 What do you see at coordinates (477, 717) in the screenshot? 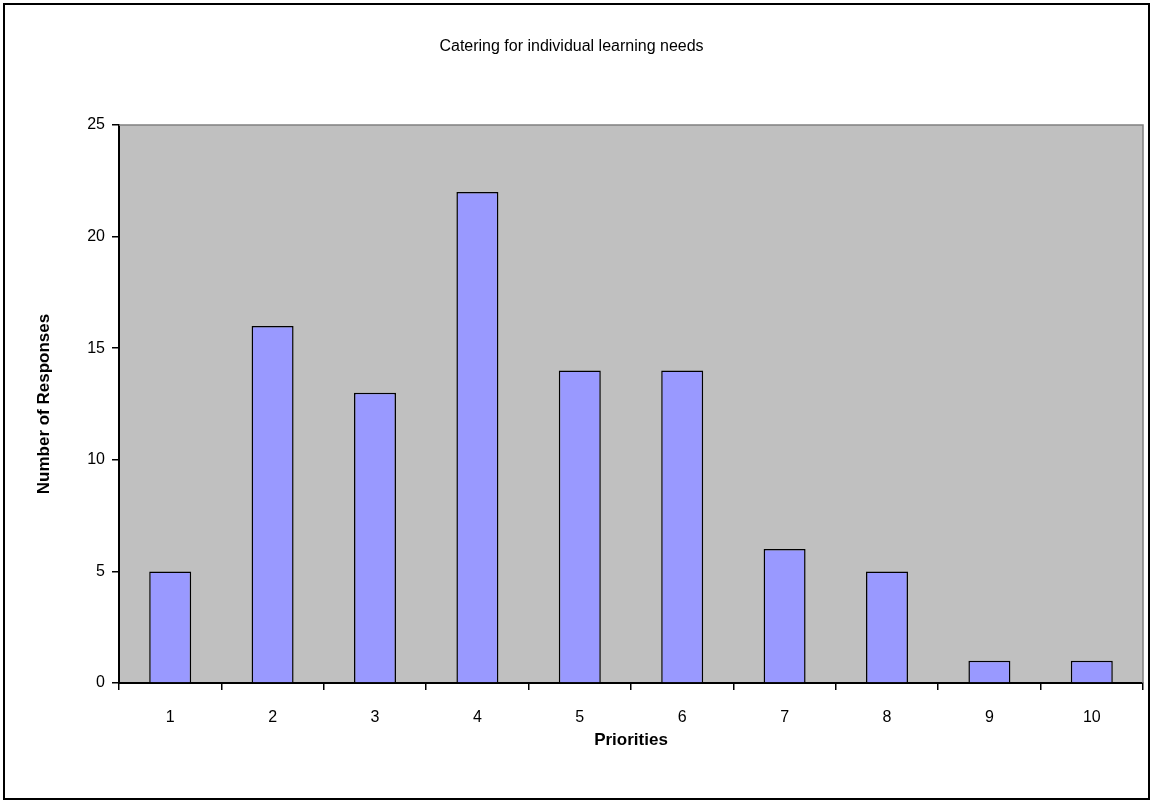
I see `x-tick-label: 4` at bounding box center [477, 717].